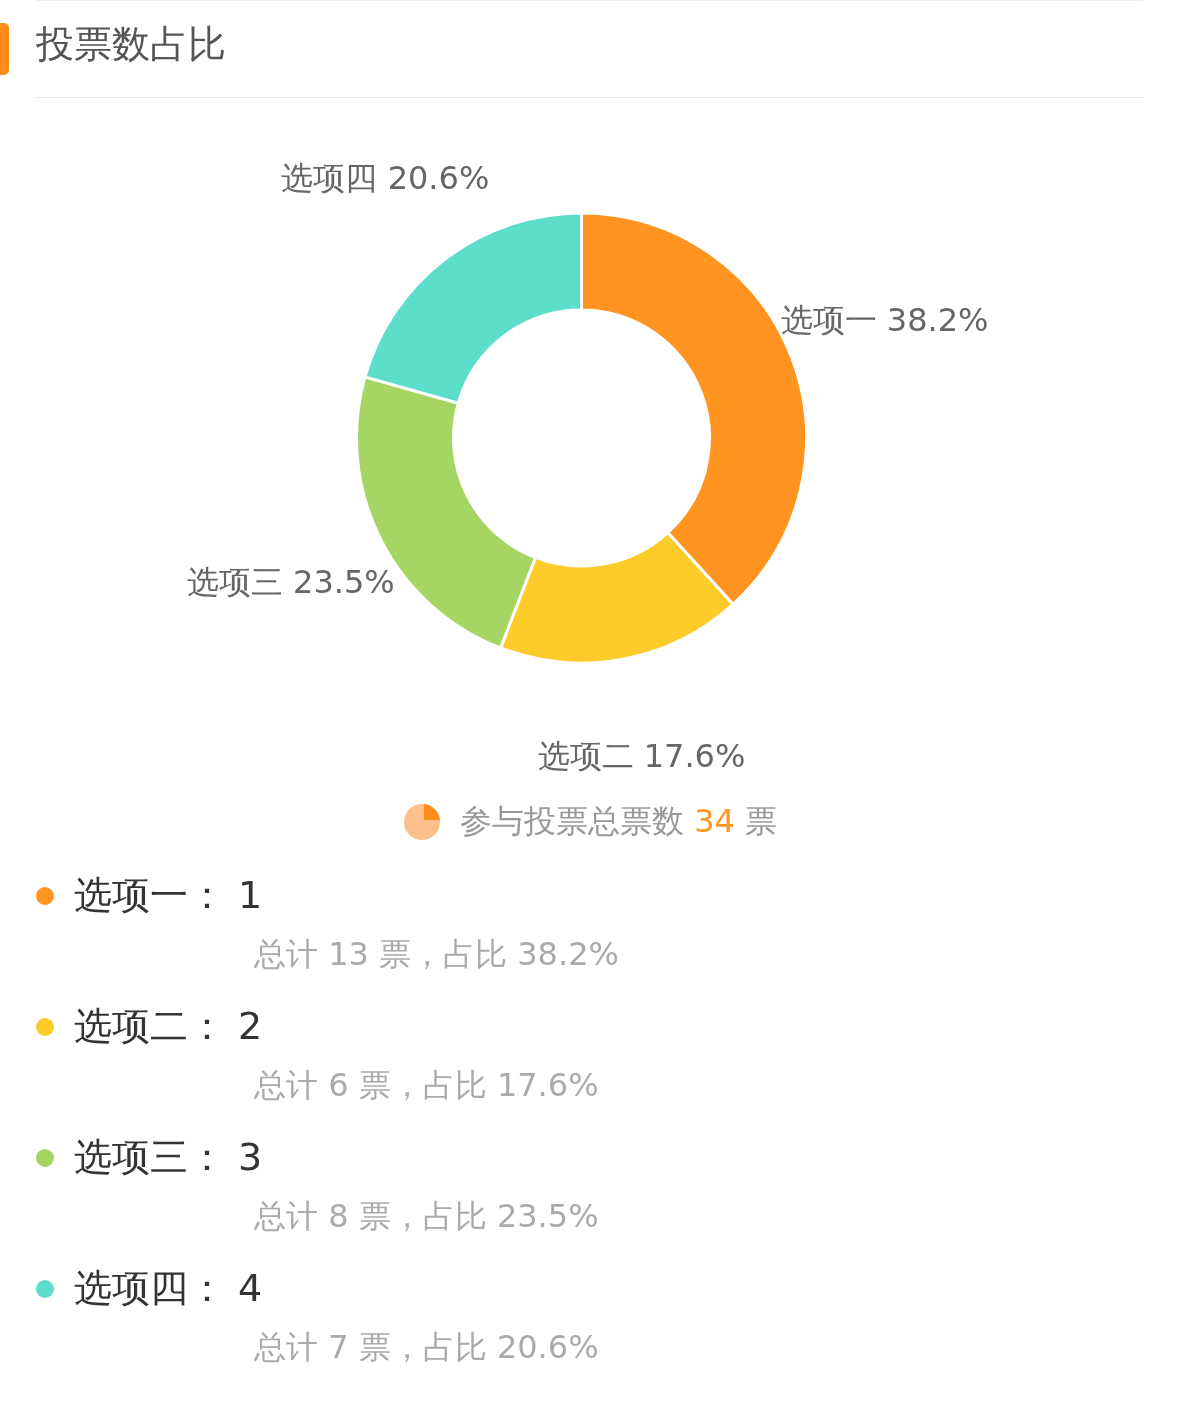  I want to click on text: 总计 13 票，占比 38.2%, so click(437, 954).